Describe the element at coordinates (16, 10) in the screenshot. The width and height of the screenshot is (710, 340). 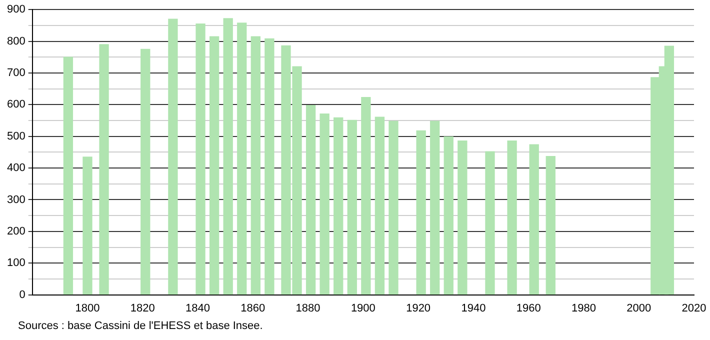
I see `y-tick-label: 900` at that location.